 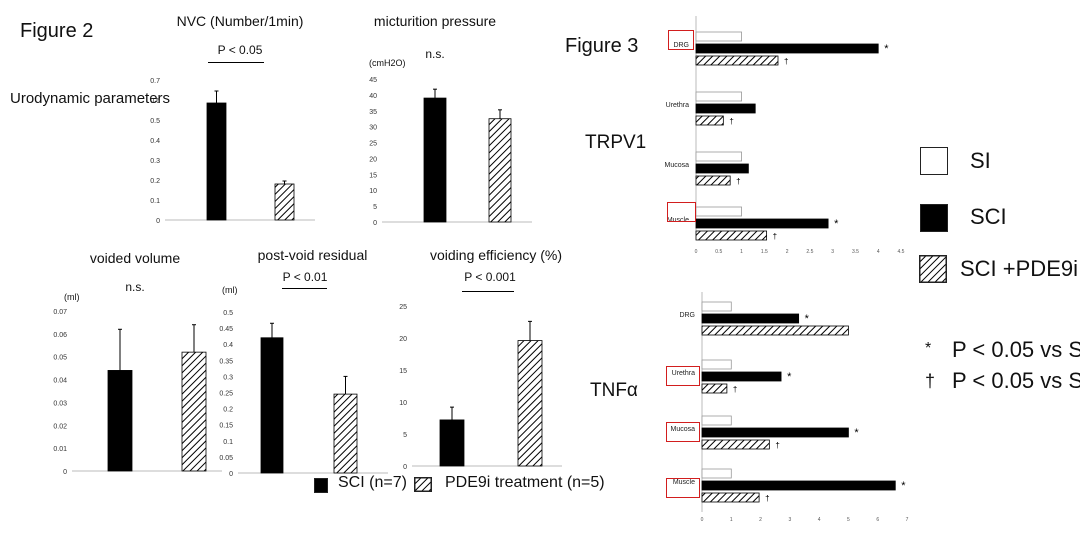 What do you see at coordinates (832, 252) in the screenshot?
I see `xtick-label: 3` at bounding box center [832, 252].